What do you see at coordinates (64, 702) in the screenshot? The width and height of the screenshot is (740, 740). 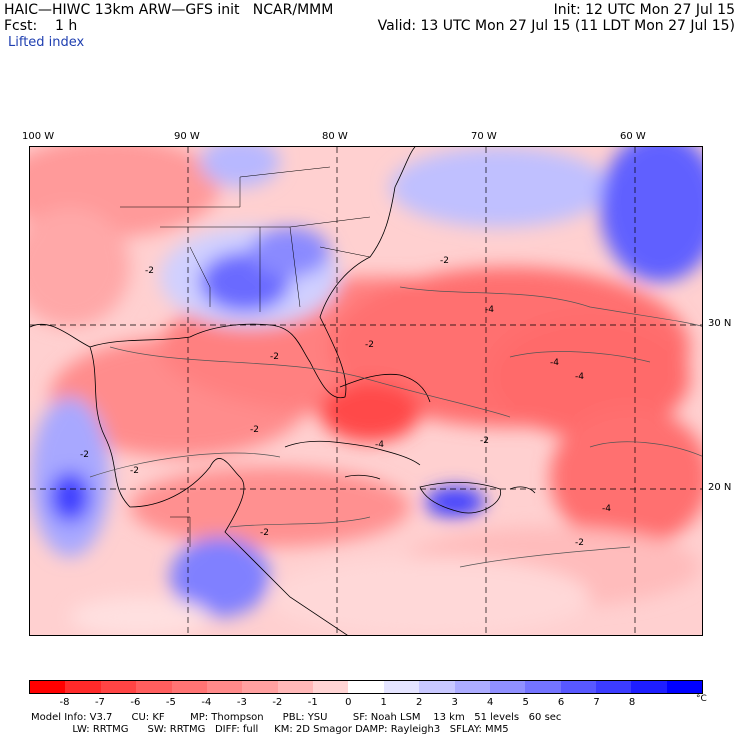 I see `legend-label: -8` at bounding box center [64, 702].